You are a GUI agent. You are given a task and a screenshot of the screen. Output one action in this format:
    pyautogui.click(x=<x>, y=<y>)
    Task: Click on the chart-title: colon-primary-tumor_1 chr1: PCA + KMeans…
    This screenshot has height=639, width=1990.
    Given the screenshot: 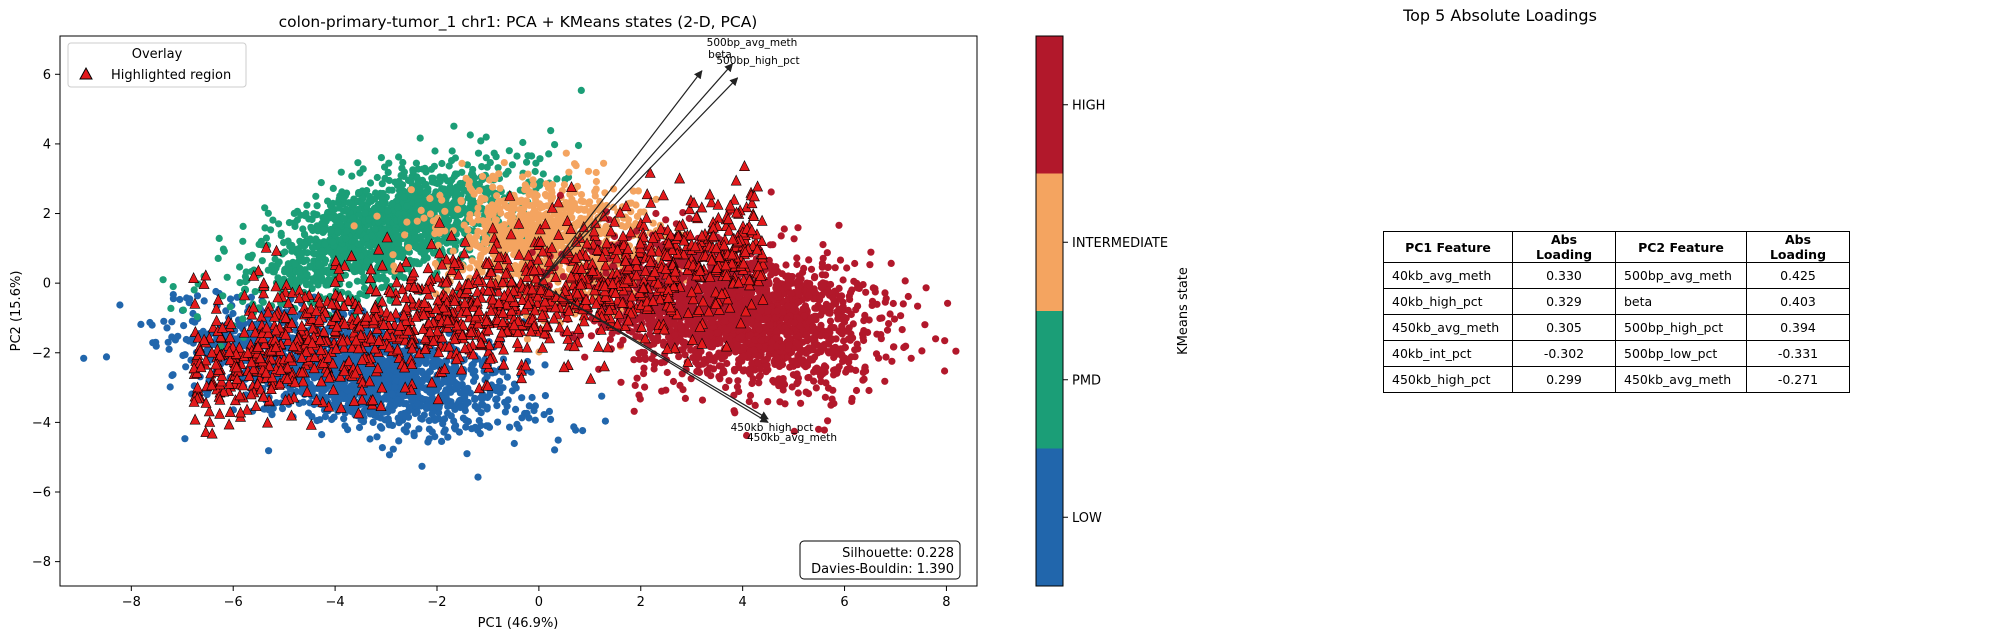 What is the action you would take?
    pyautogui.click(x=518, y=22)
    